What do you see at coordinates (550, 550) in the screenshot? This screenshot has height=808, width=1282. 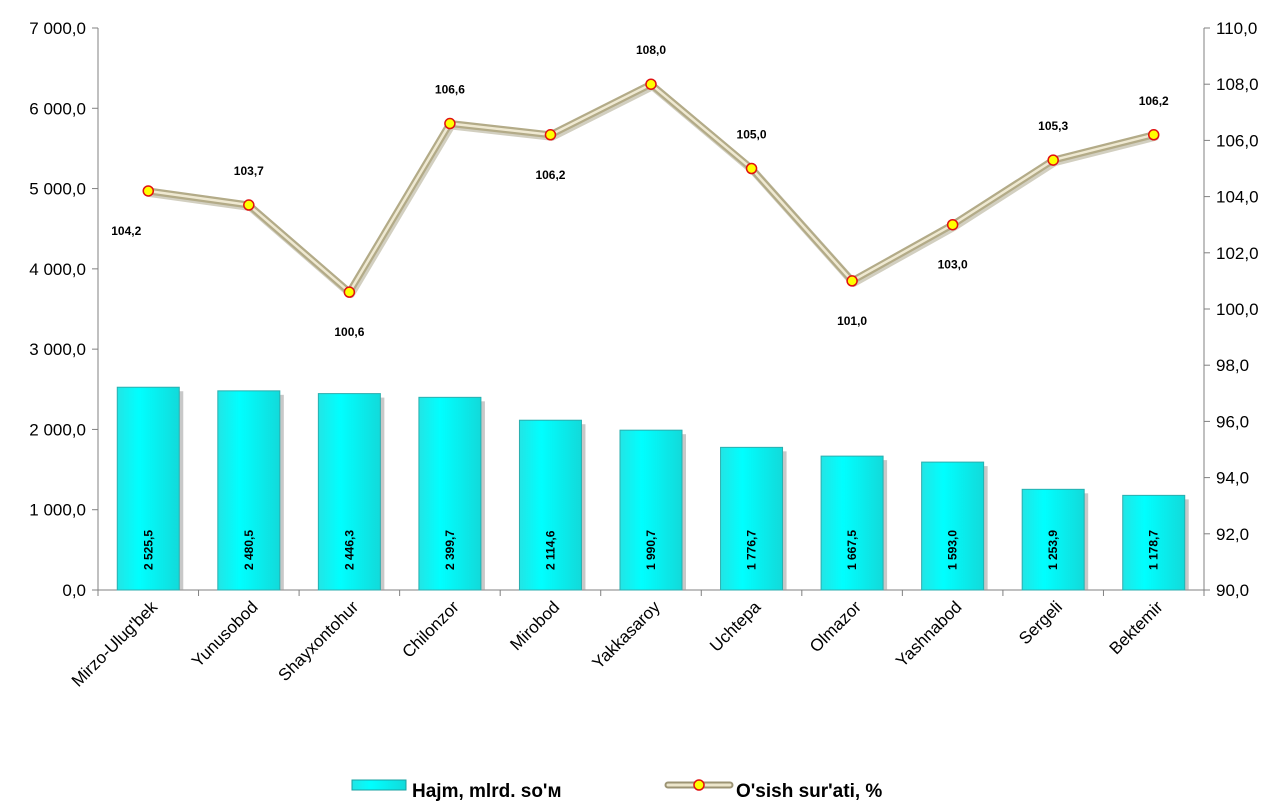 I see `bar-value-label: 2 114,6` at bounding box center [550, 550].